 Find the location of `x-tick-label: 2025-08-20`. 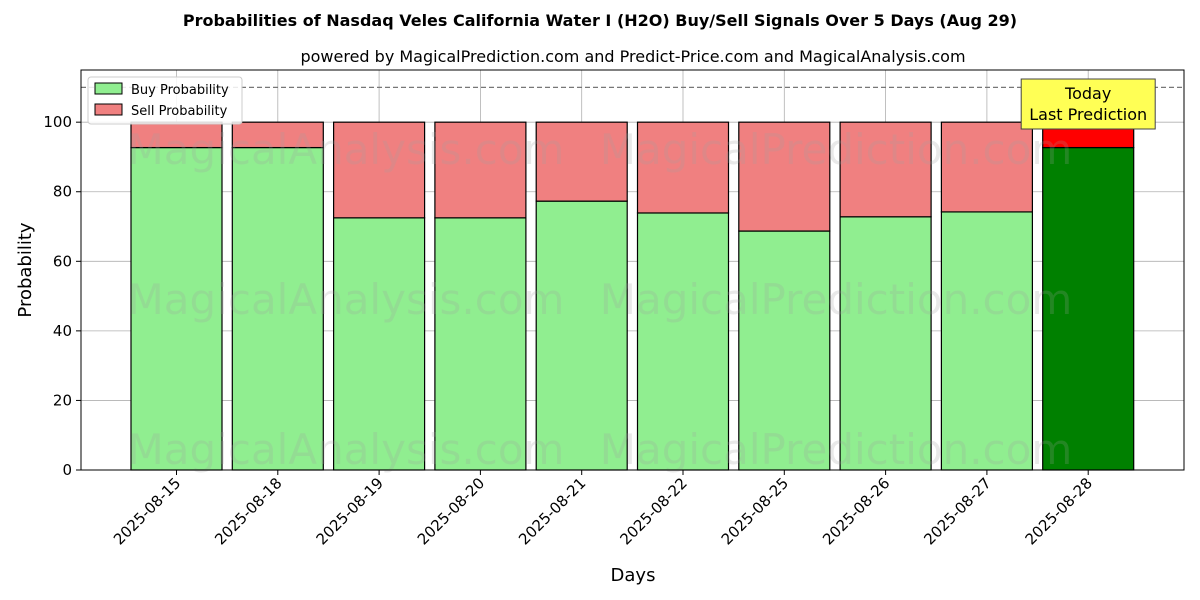

x-tick-label: 2025-08-20 is located at coordinates (451, 511).